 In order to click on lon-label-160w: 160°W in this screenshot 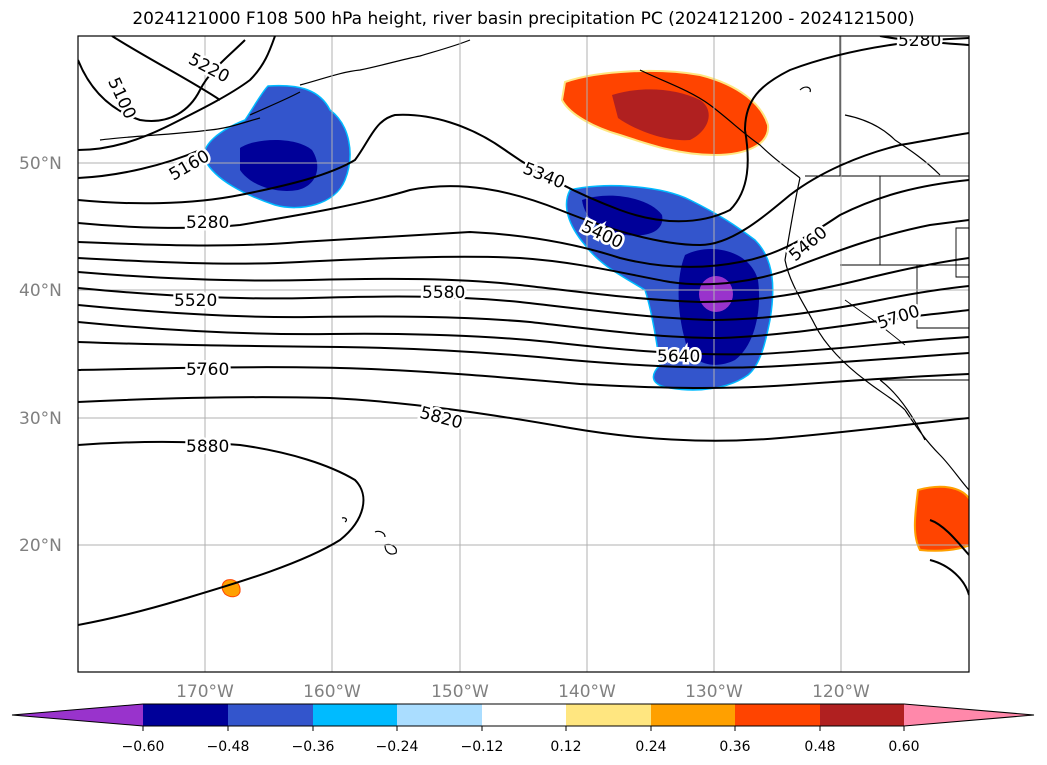, I will do `click(332, 692)`.